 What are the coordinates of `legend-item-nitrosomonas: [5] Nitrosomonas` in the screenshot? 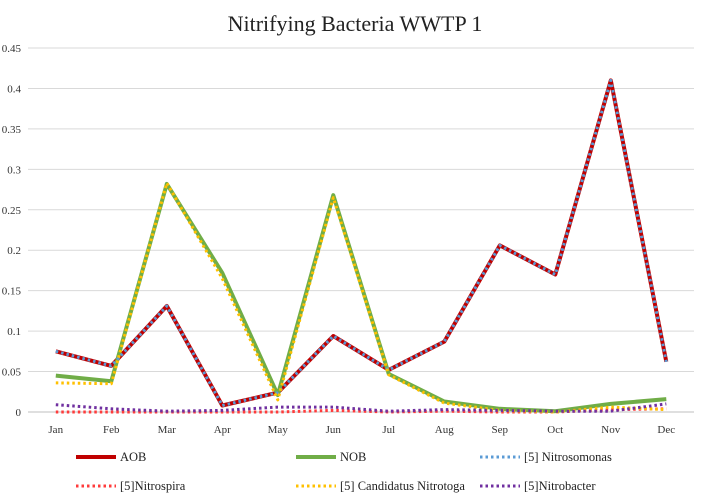 It's located at (546, 457).